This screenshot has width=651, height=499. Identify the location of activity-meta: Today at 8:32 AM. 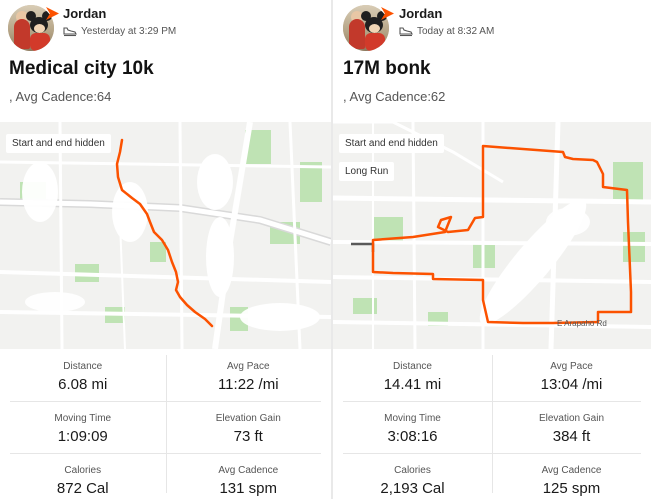
(446, 31).